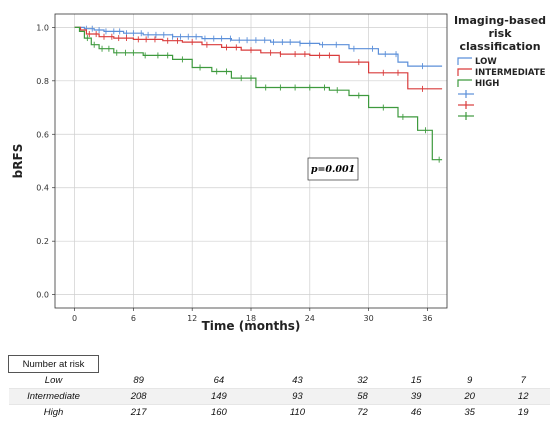 This screenshot has width=550, height=432. I want to click on series-line-low, so click(258, 46).